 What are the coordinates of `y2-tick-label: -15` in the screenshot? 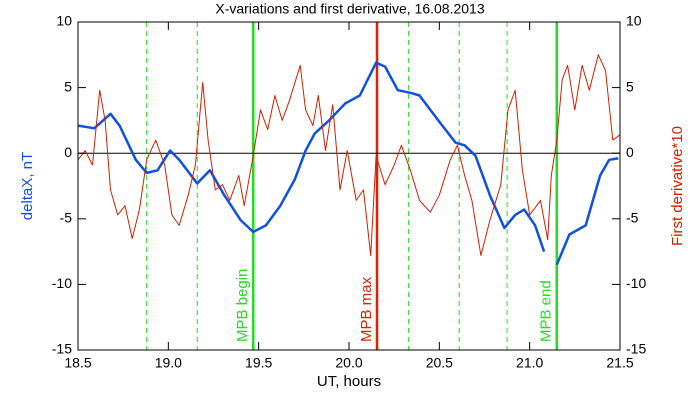 It's located at (636, 349).